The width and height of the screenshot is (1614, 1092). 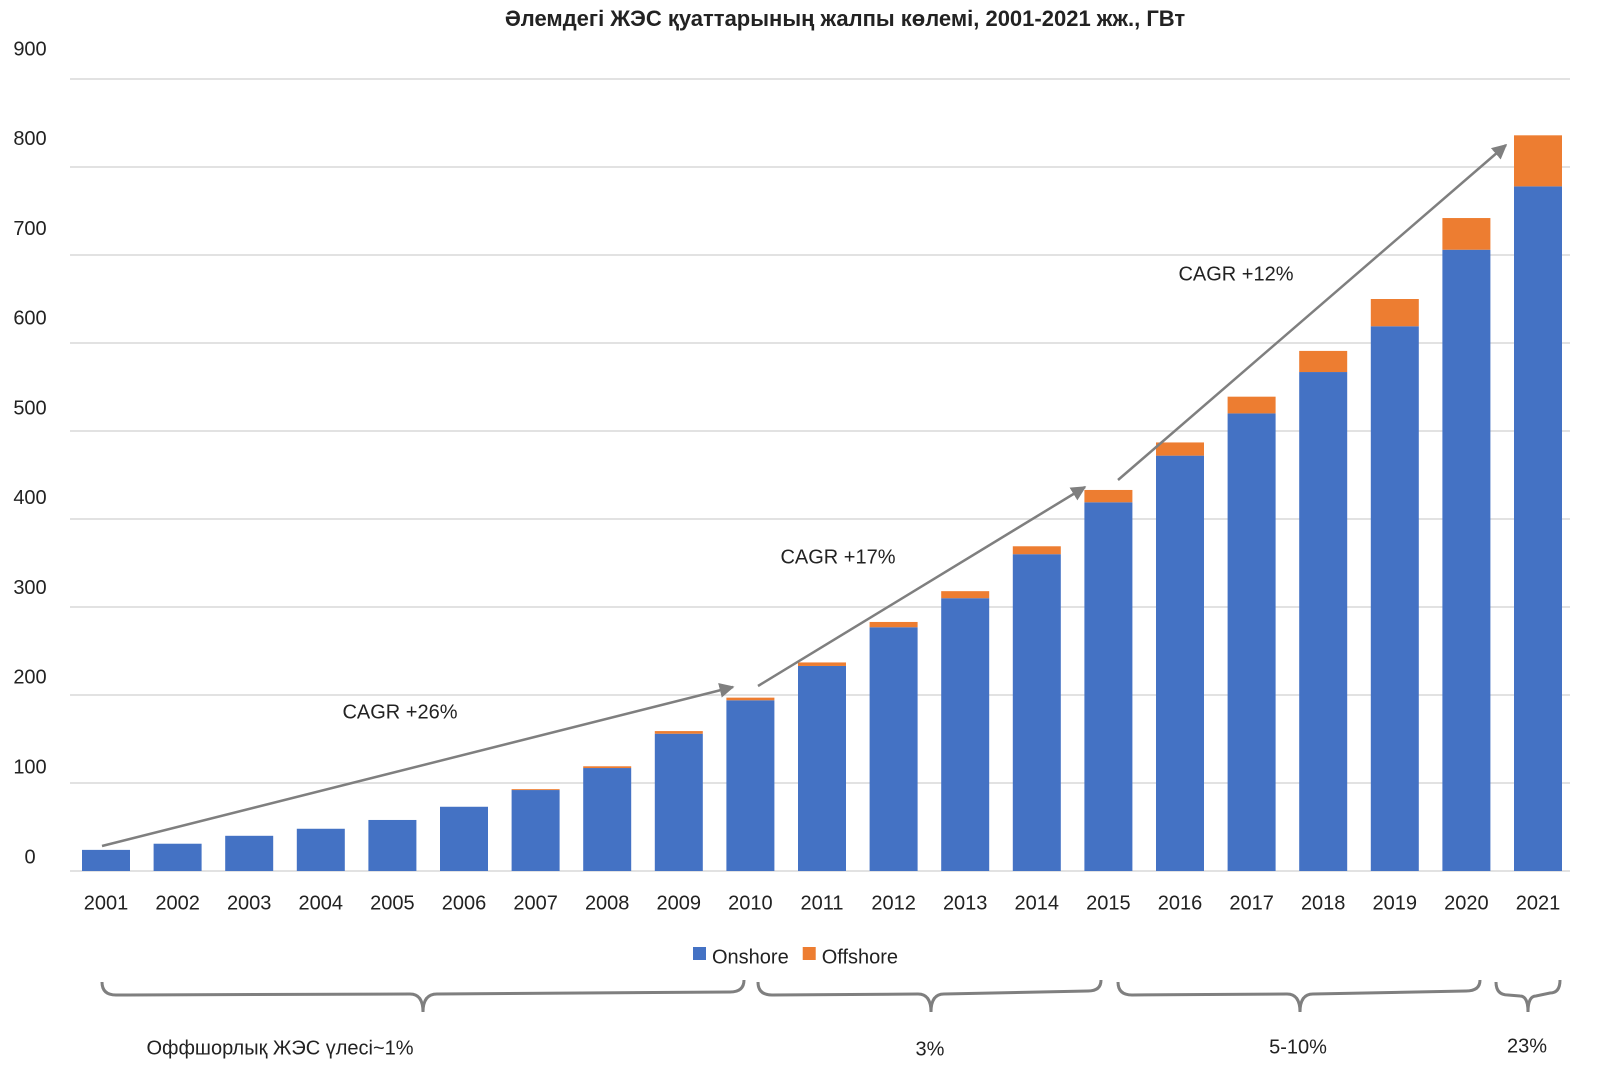 What do you see at coordinates (106, 903) in the screenshot?
I see `x-tick-label: 2001` at bounding box center [106, 903].